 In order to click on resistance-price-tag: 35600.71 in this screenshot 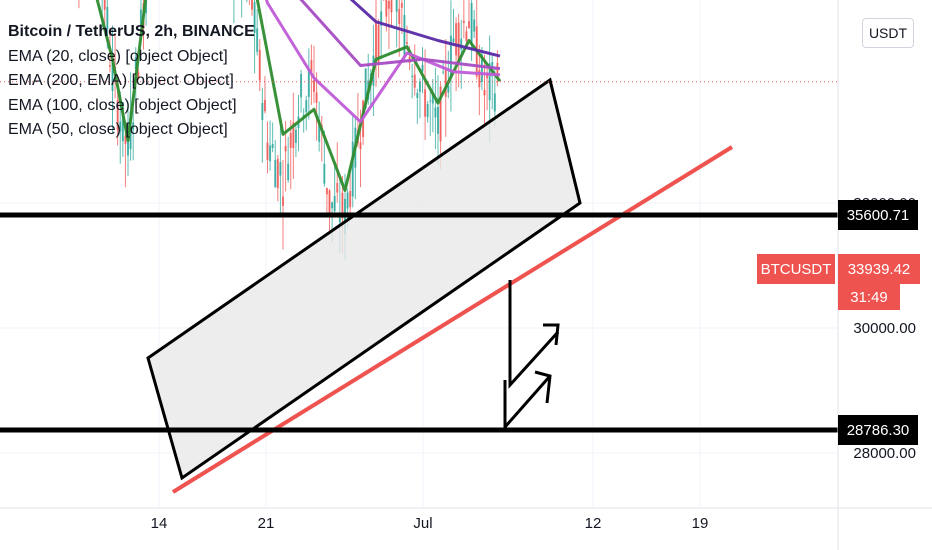, I will do `click(878, 215)`.